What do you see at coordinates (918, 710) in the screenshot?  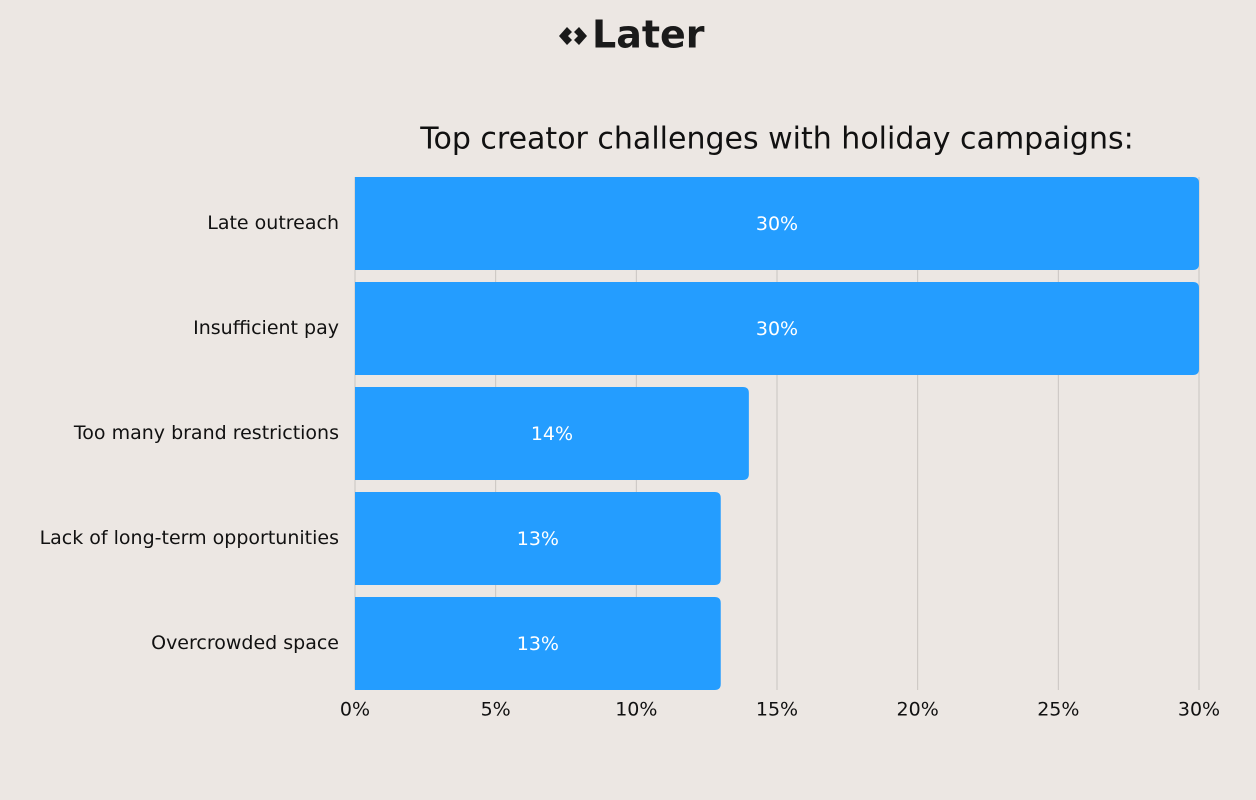 I see `x-tick-label: 20%` at bounding box center [918, 710].